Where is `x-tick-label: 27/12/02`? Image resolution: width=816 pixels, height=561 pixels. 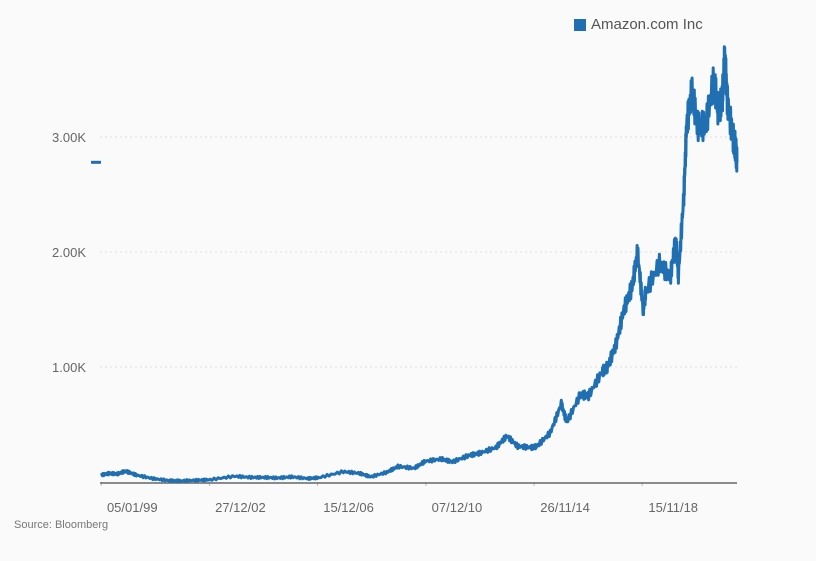 x-tick-label: 27/12/02 is located at coordinates (240, 507).